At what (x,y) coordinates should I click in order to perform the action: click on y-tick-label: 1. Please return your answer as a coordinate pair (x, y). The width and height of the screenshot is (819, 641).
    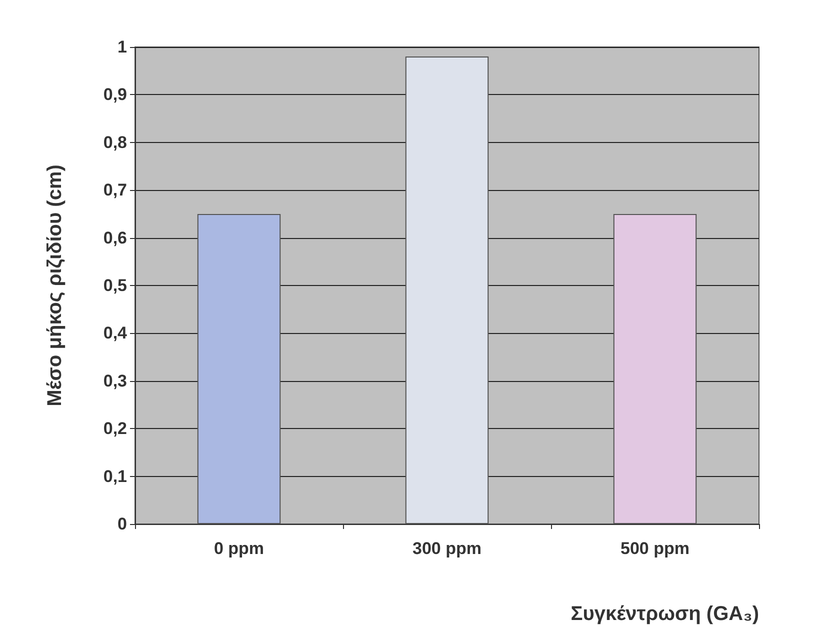
    Looking at the image, I should click on (122, 47).